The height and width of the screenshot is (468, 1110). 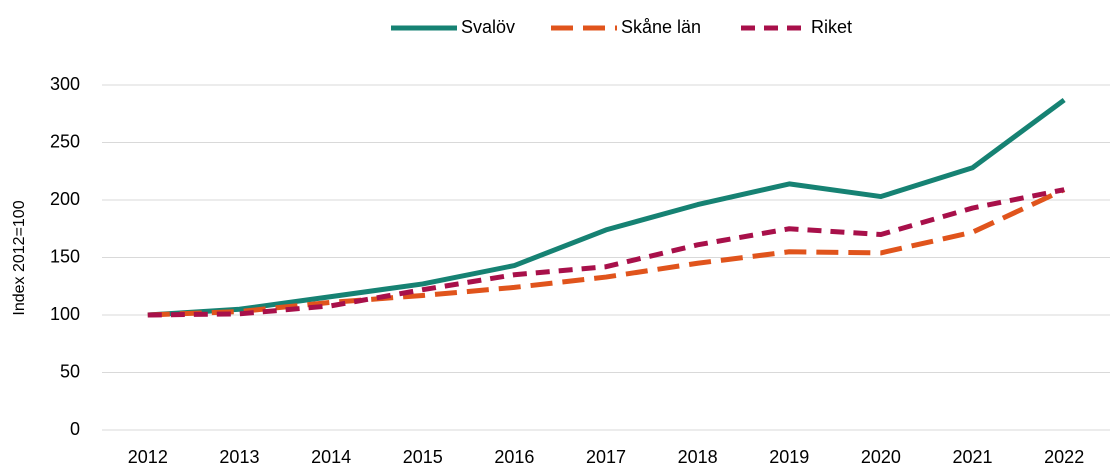 What do you see at coordinates (65, 84) in the screenshot?
I see `y-tick-label: 300` at bounding box center [65, 84].